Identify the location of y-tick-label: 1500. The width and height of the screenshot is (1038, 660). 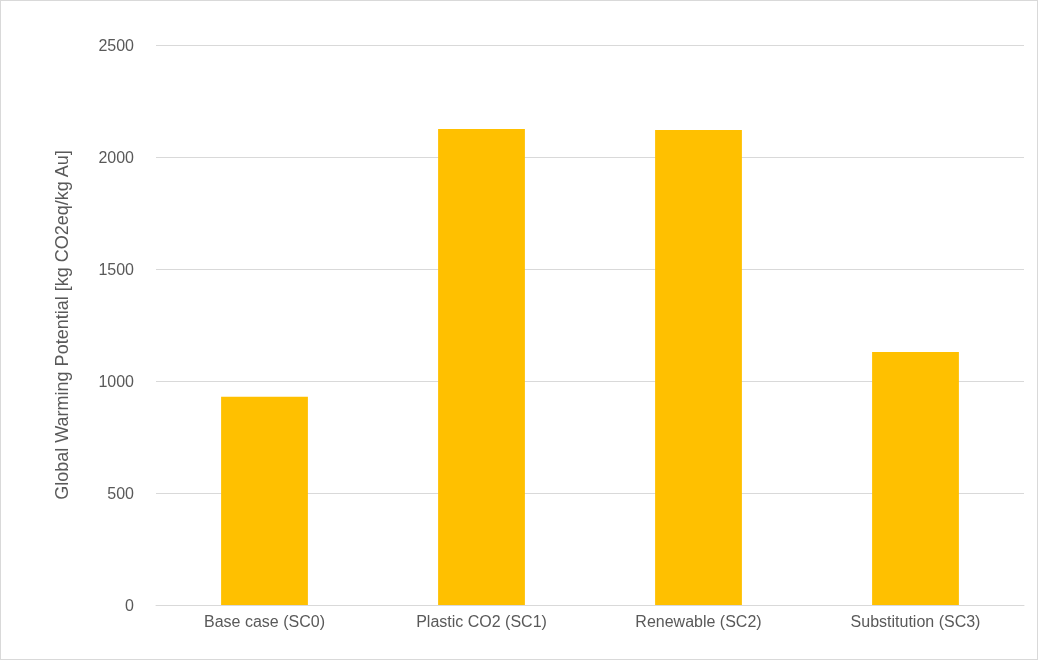
(116, 269).